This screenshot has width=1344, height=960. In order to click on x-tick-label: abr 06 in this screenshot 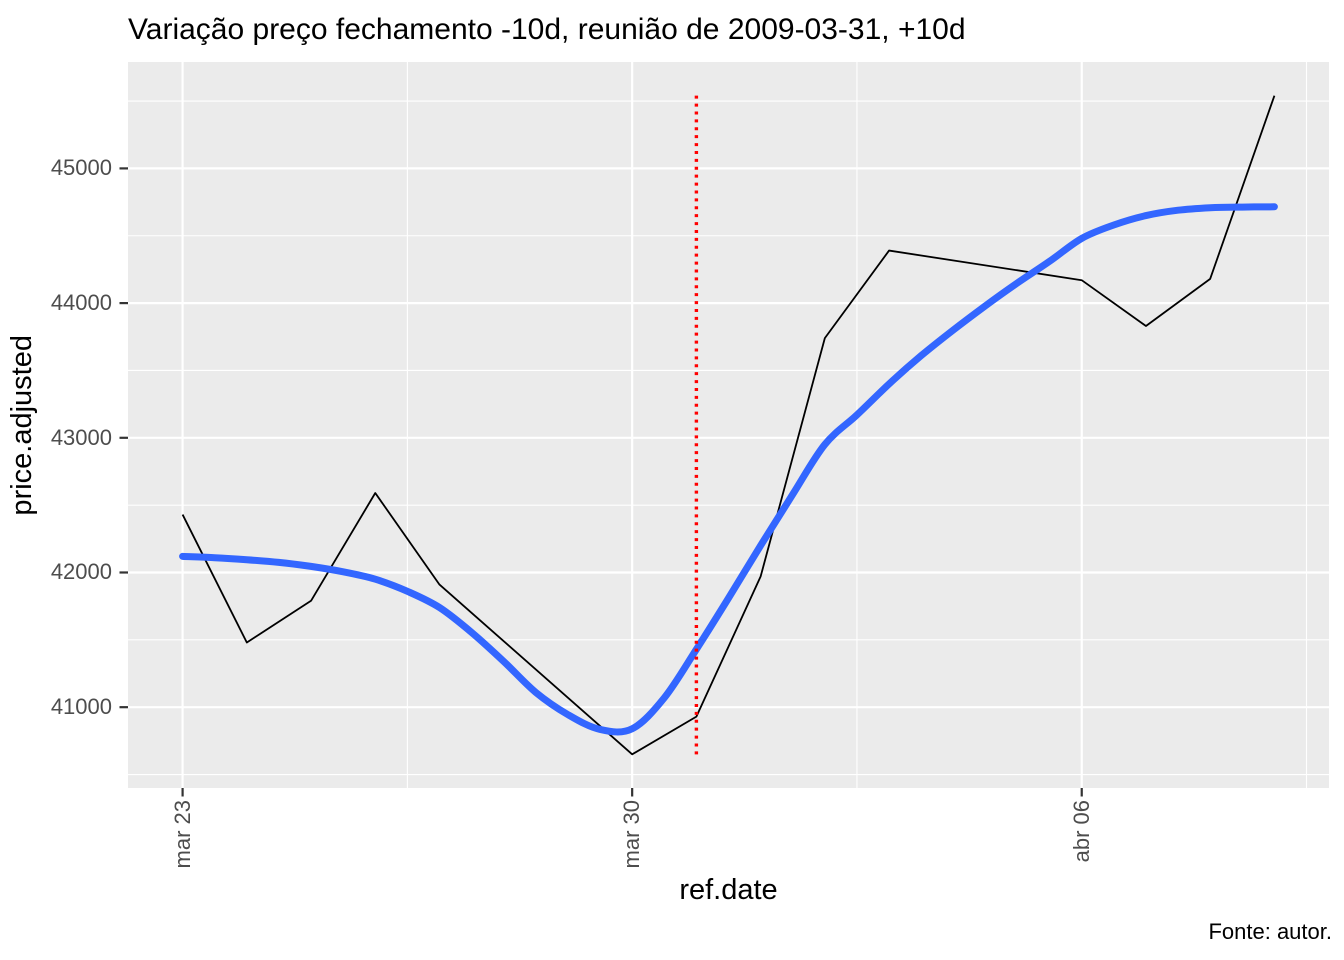, I will do `click(1081, 831)`.